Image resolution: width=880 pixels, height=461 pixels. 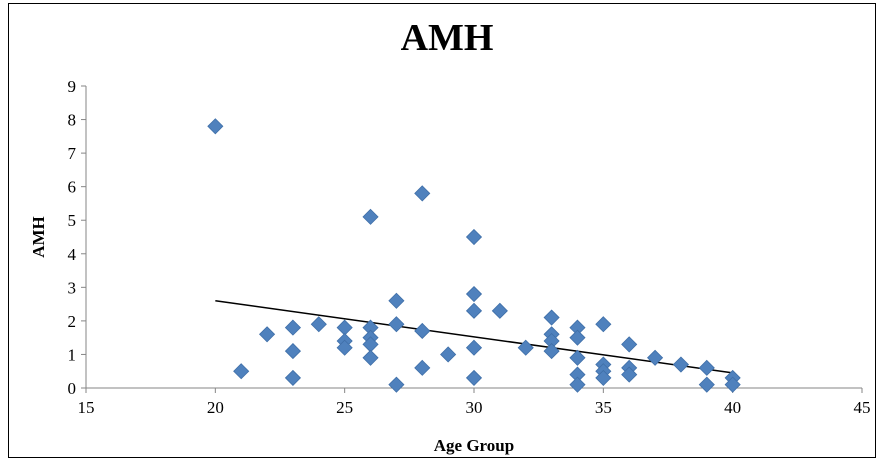 I want to click on y-tick-label: 0, so click(x=72, y=388).